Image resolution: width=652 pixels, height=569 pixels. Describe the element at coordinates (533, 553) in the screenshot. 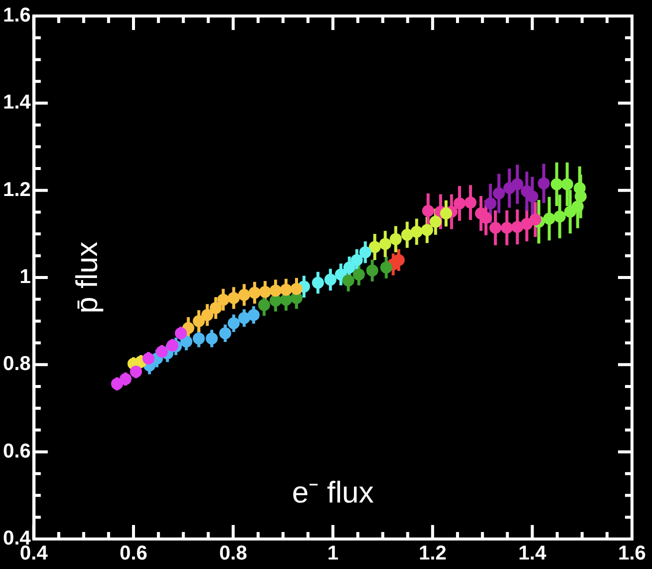

I see `x-tick-label: 1.4` at that location.